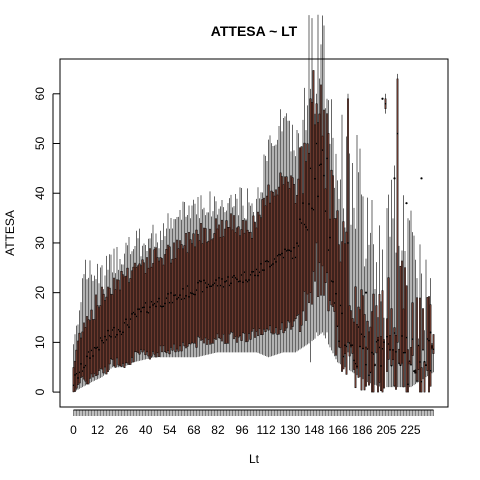 Image resolution: width=480 pixels, height=480 pixels. What do you see at coordinates (98, 430) in the screenshot?
I see `x-tick-label-12: 12` at bounding box center [98, 430].